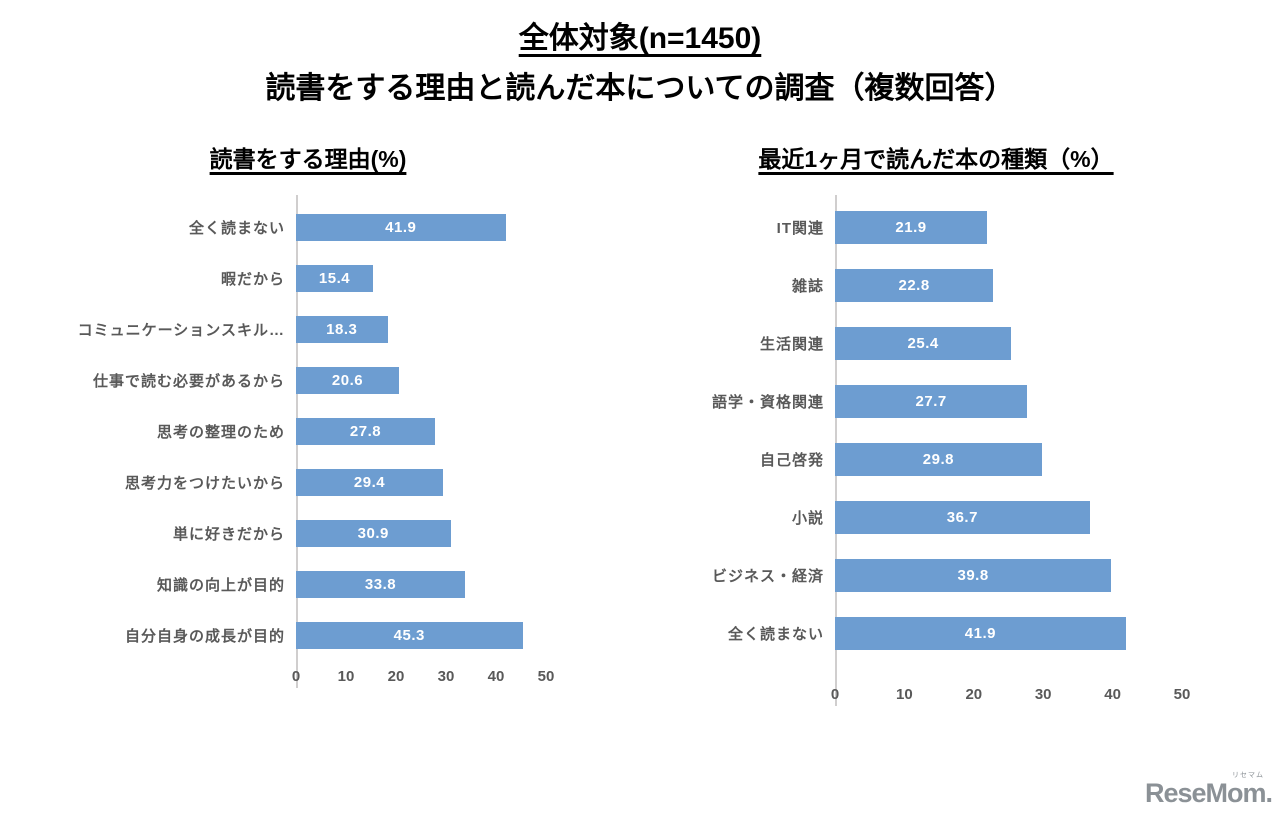  I want to click on main-title-sample: 全体対象(n=1450), so click(640, 39).